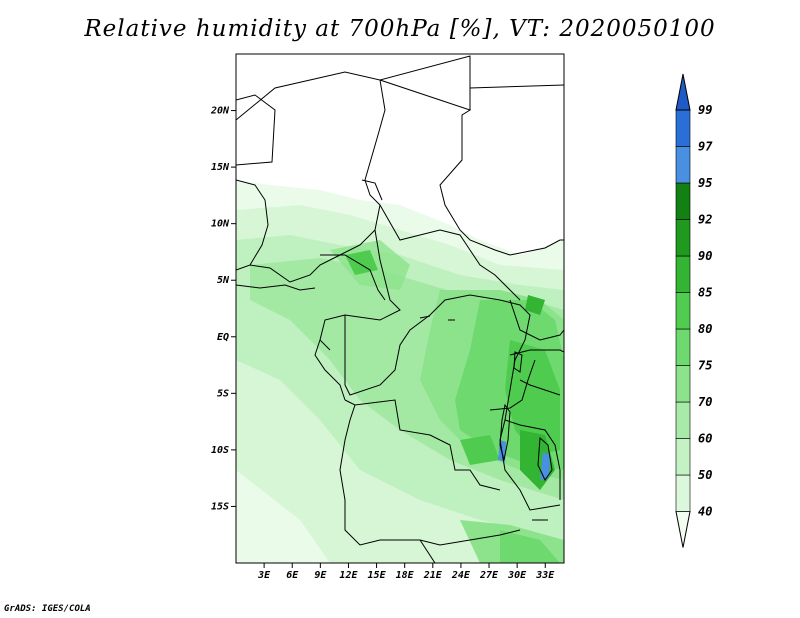 The width and height of the screenshot is (800, 618). Describe the element at coordinates (480, 450) in the screenshot. I see `rh-85-region-s` at that location.